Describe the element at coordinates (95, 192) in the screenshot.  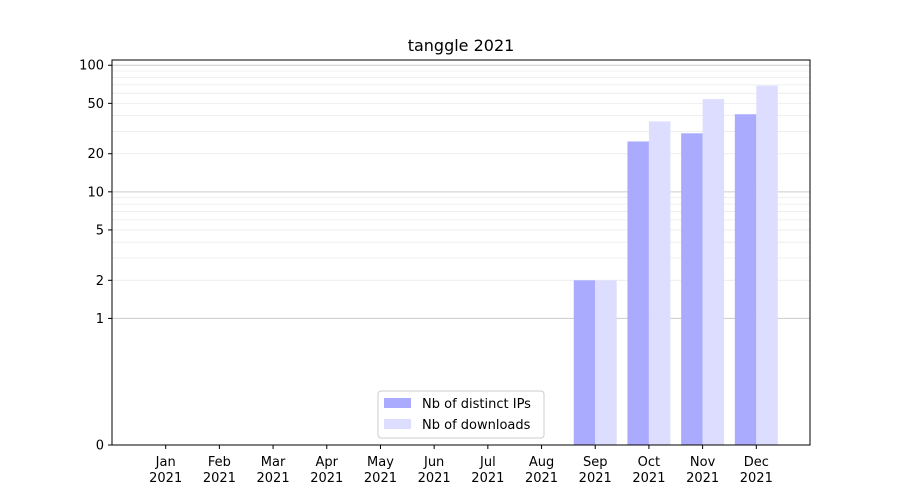
I see `y-tick-label: 10` at that location.